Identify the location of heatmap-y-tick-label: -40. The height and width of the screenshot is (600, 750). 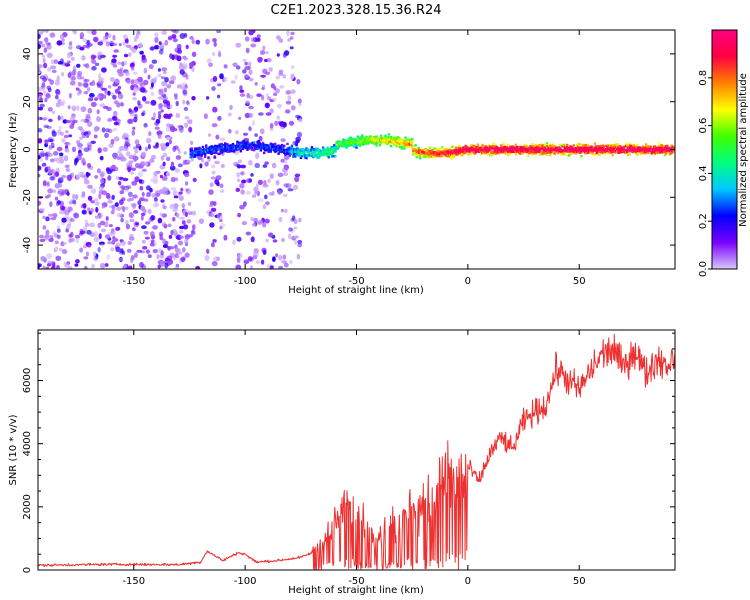
(27, 245).